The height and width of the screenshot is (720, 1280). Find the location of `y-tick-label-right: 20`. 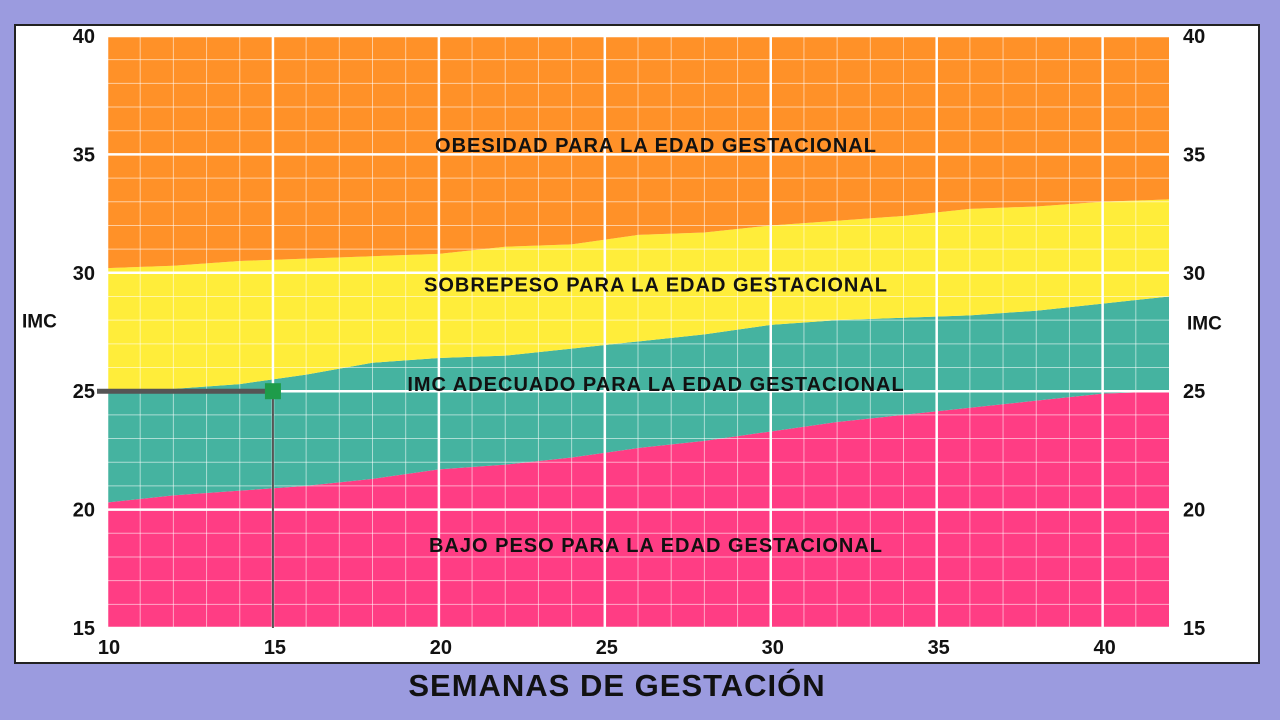

y-tick-label-right: 20 is located at coordinates (1194, 511).